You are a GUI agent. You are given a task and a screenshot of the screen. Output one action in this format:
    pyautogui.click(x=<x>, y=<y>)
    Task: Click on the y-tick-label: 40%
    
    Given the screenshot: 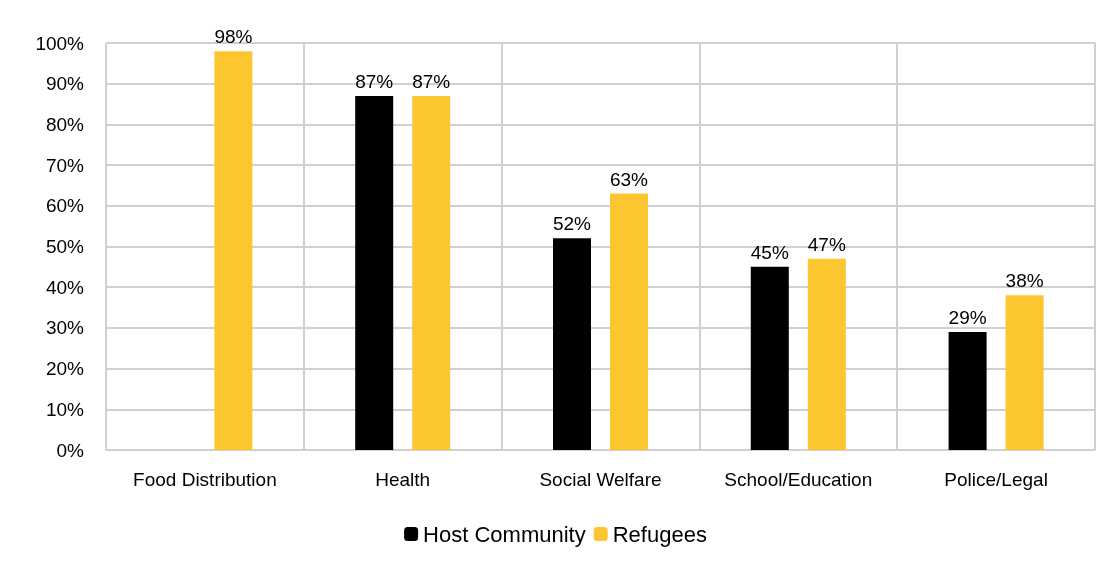 What is the action you would take?
    pyautogui.click(x=65, y=287)
    